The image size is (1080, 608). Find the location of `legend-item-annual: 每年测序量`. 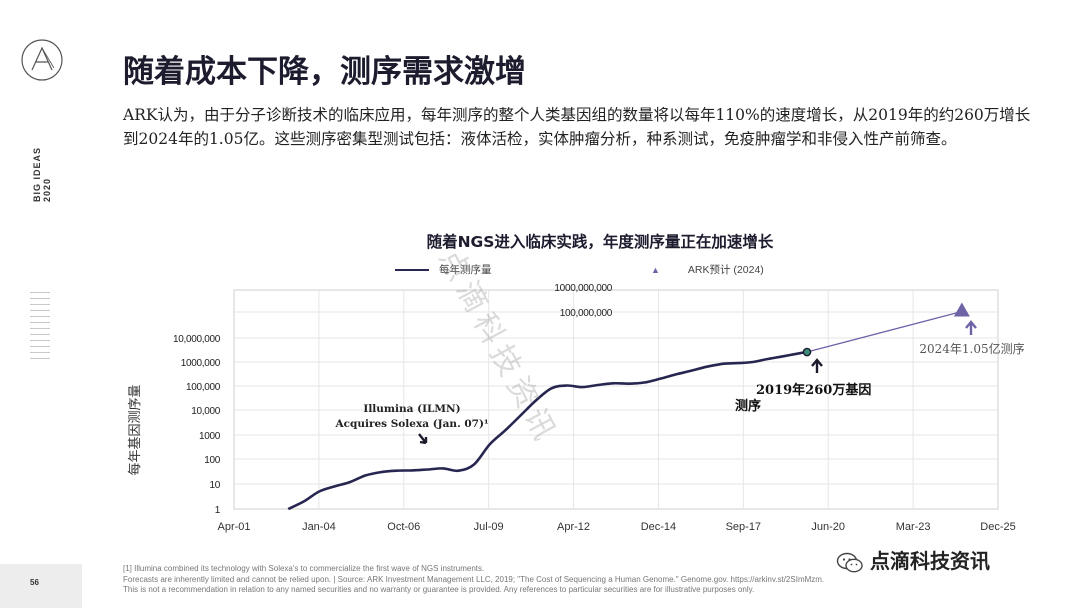

legend-item-annual: 每年测序量 is located at coordinates (443, 269).